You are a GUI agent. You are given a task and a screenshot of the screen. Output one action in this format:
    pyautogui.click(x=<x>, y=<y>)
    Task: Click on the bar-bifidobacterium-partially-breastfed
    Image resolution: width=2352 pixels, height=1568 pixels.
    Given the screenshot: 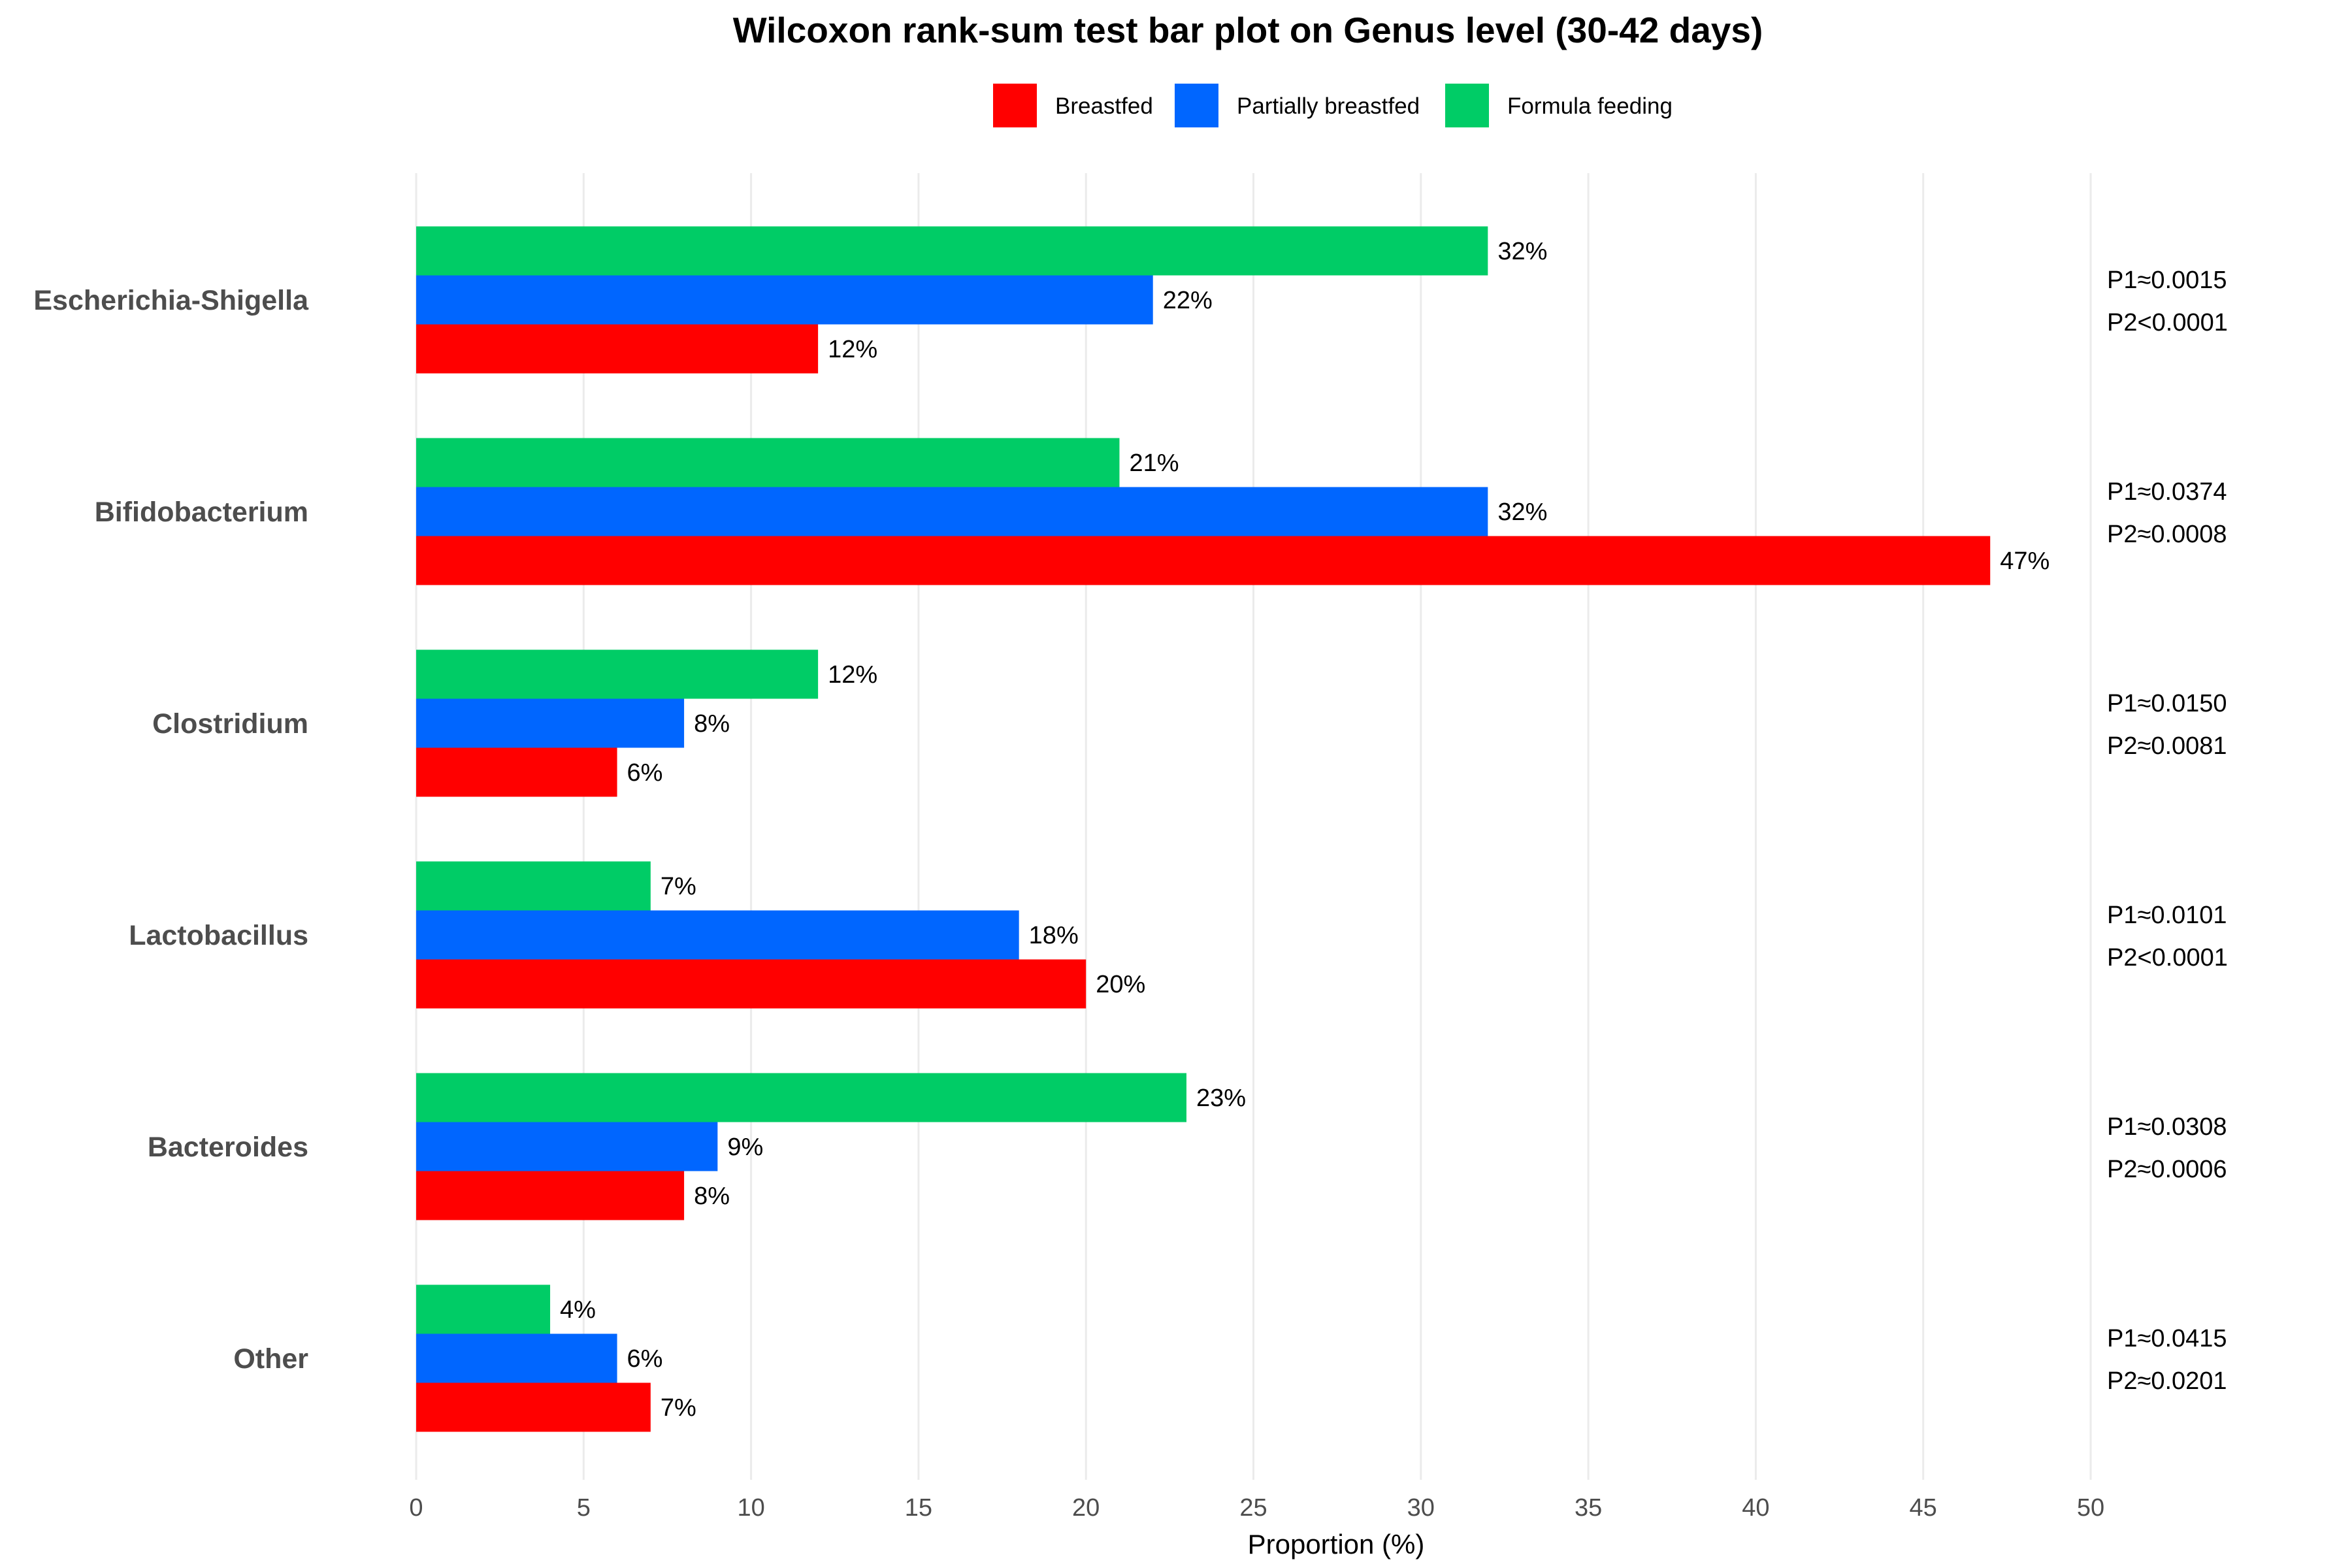 What is the action you would take?
    pyautogui.click(x=952, y=511)
    